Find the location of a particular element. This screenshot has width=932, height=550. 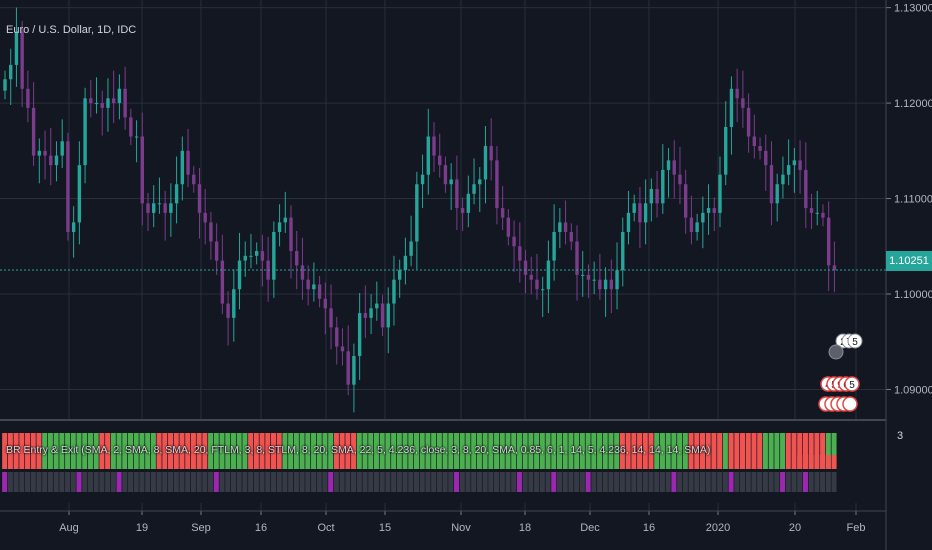

time-axis: Aug 19 Sep 16 Oct 15 Nov 18 Dec 16 2020 20 Feb is located at coordinates (462, 522).